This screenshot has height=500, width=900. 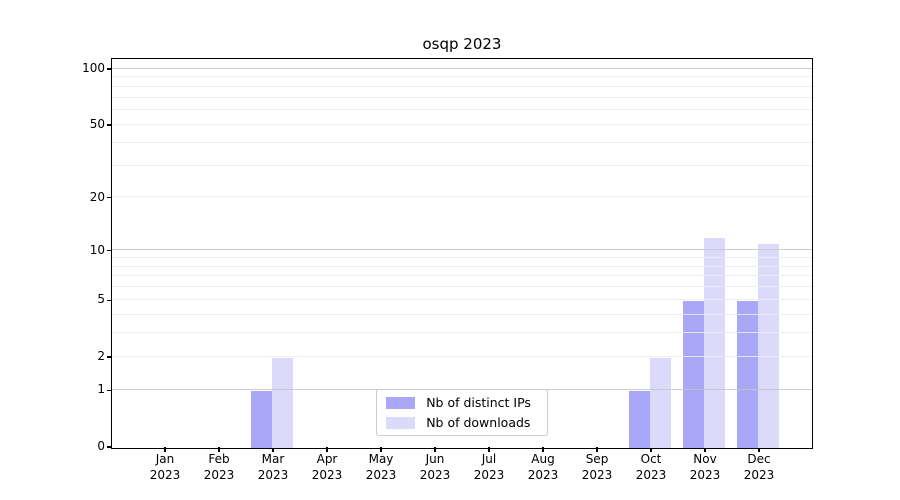 What do you see at coordinates (489, 459) in the screenshot?
I see `x-tick-month: Jul` at bounding box center [489, 459].